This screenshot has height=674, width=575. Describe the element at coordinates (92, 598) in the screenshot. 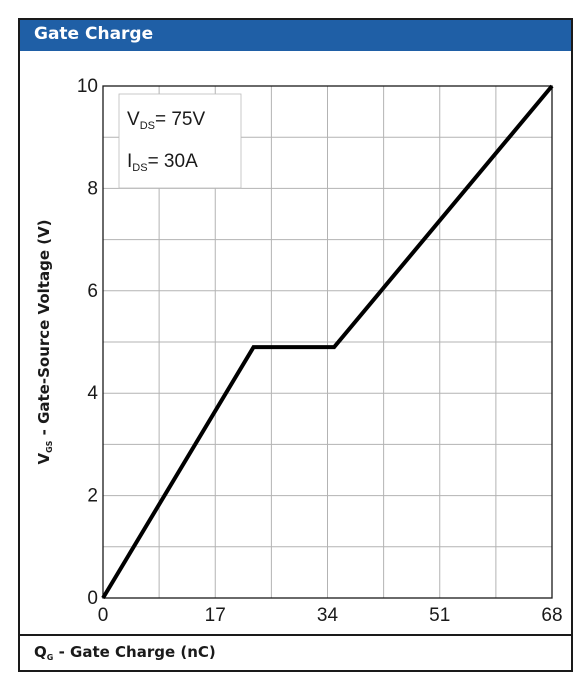

I see `y-tick-label: 0` at that location.